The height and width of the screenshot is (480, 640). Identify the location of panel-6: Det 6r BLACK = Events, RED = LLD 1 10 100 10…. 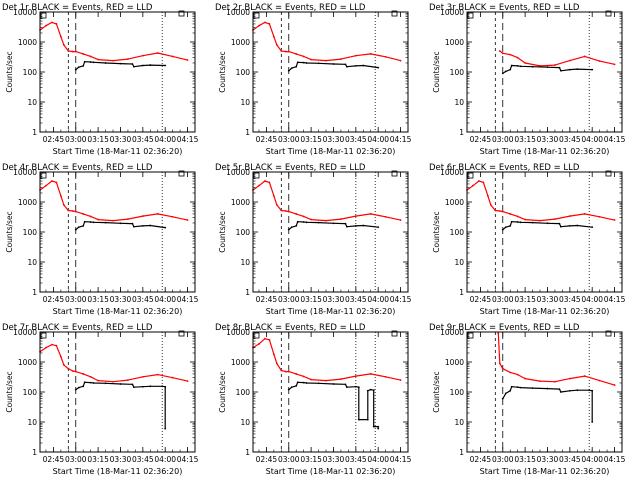
(527, 239).